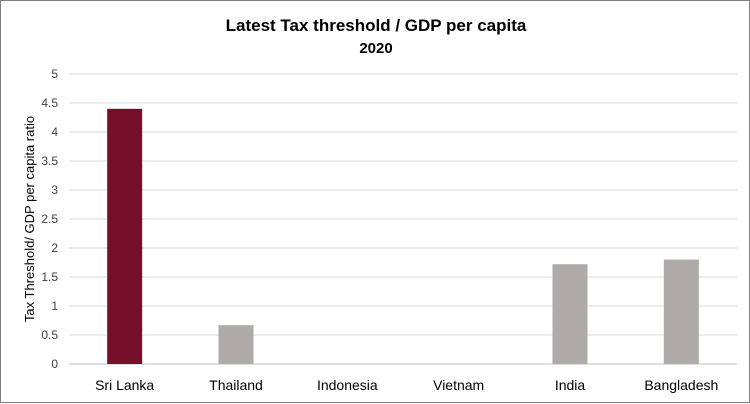 This screenshot has height=404, width=750. I want to click on chart-subtitle: 2020, so click(375, 48).